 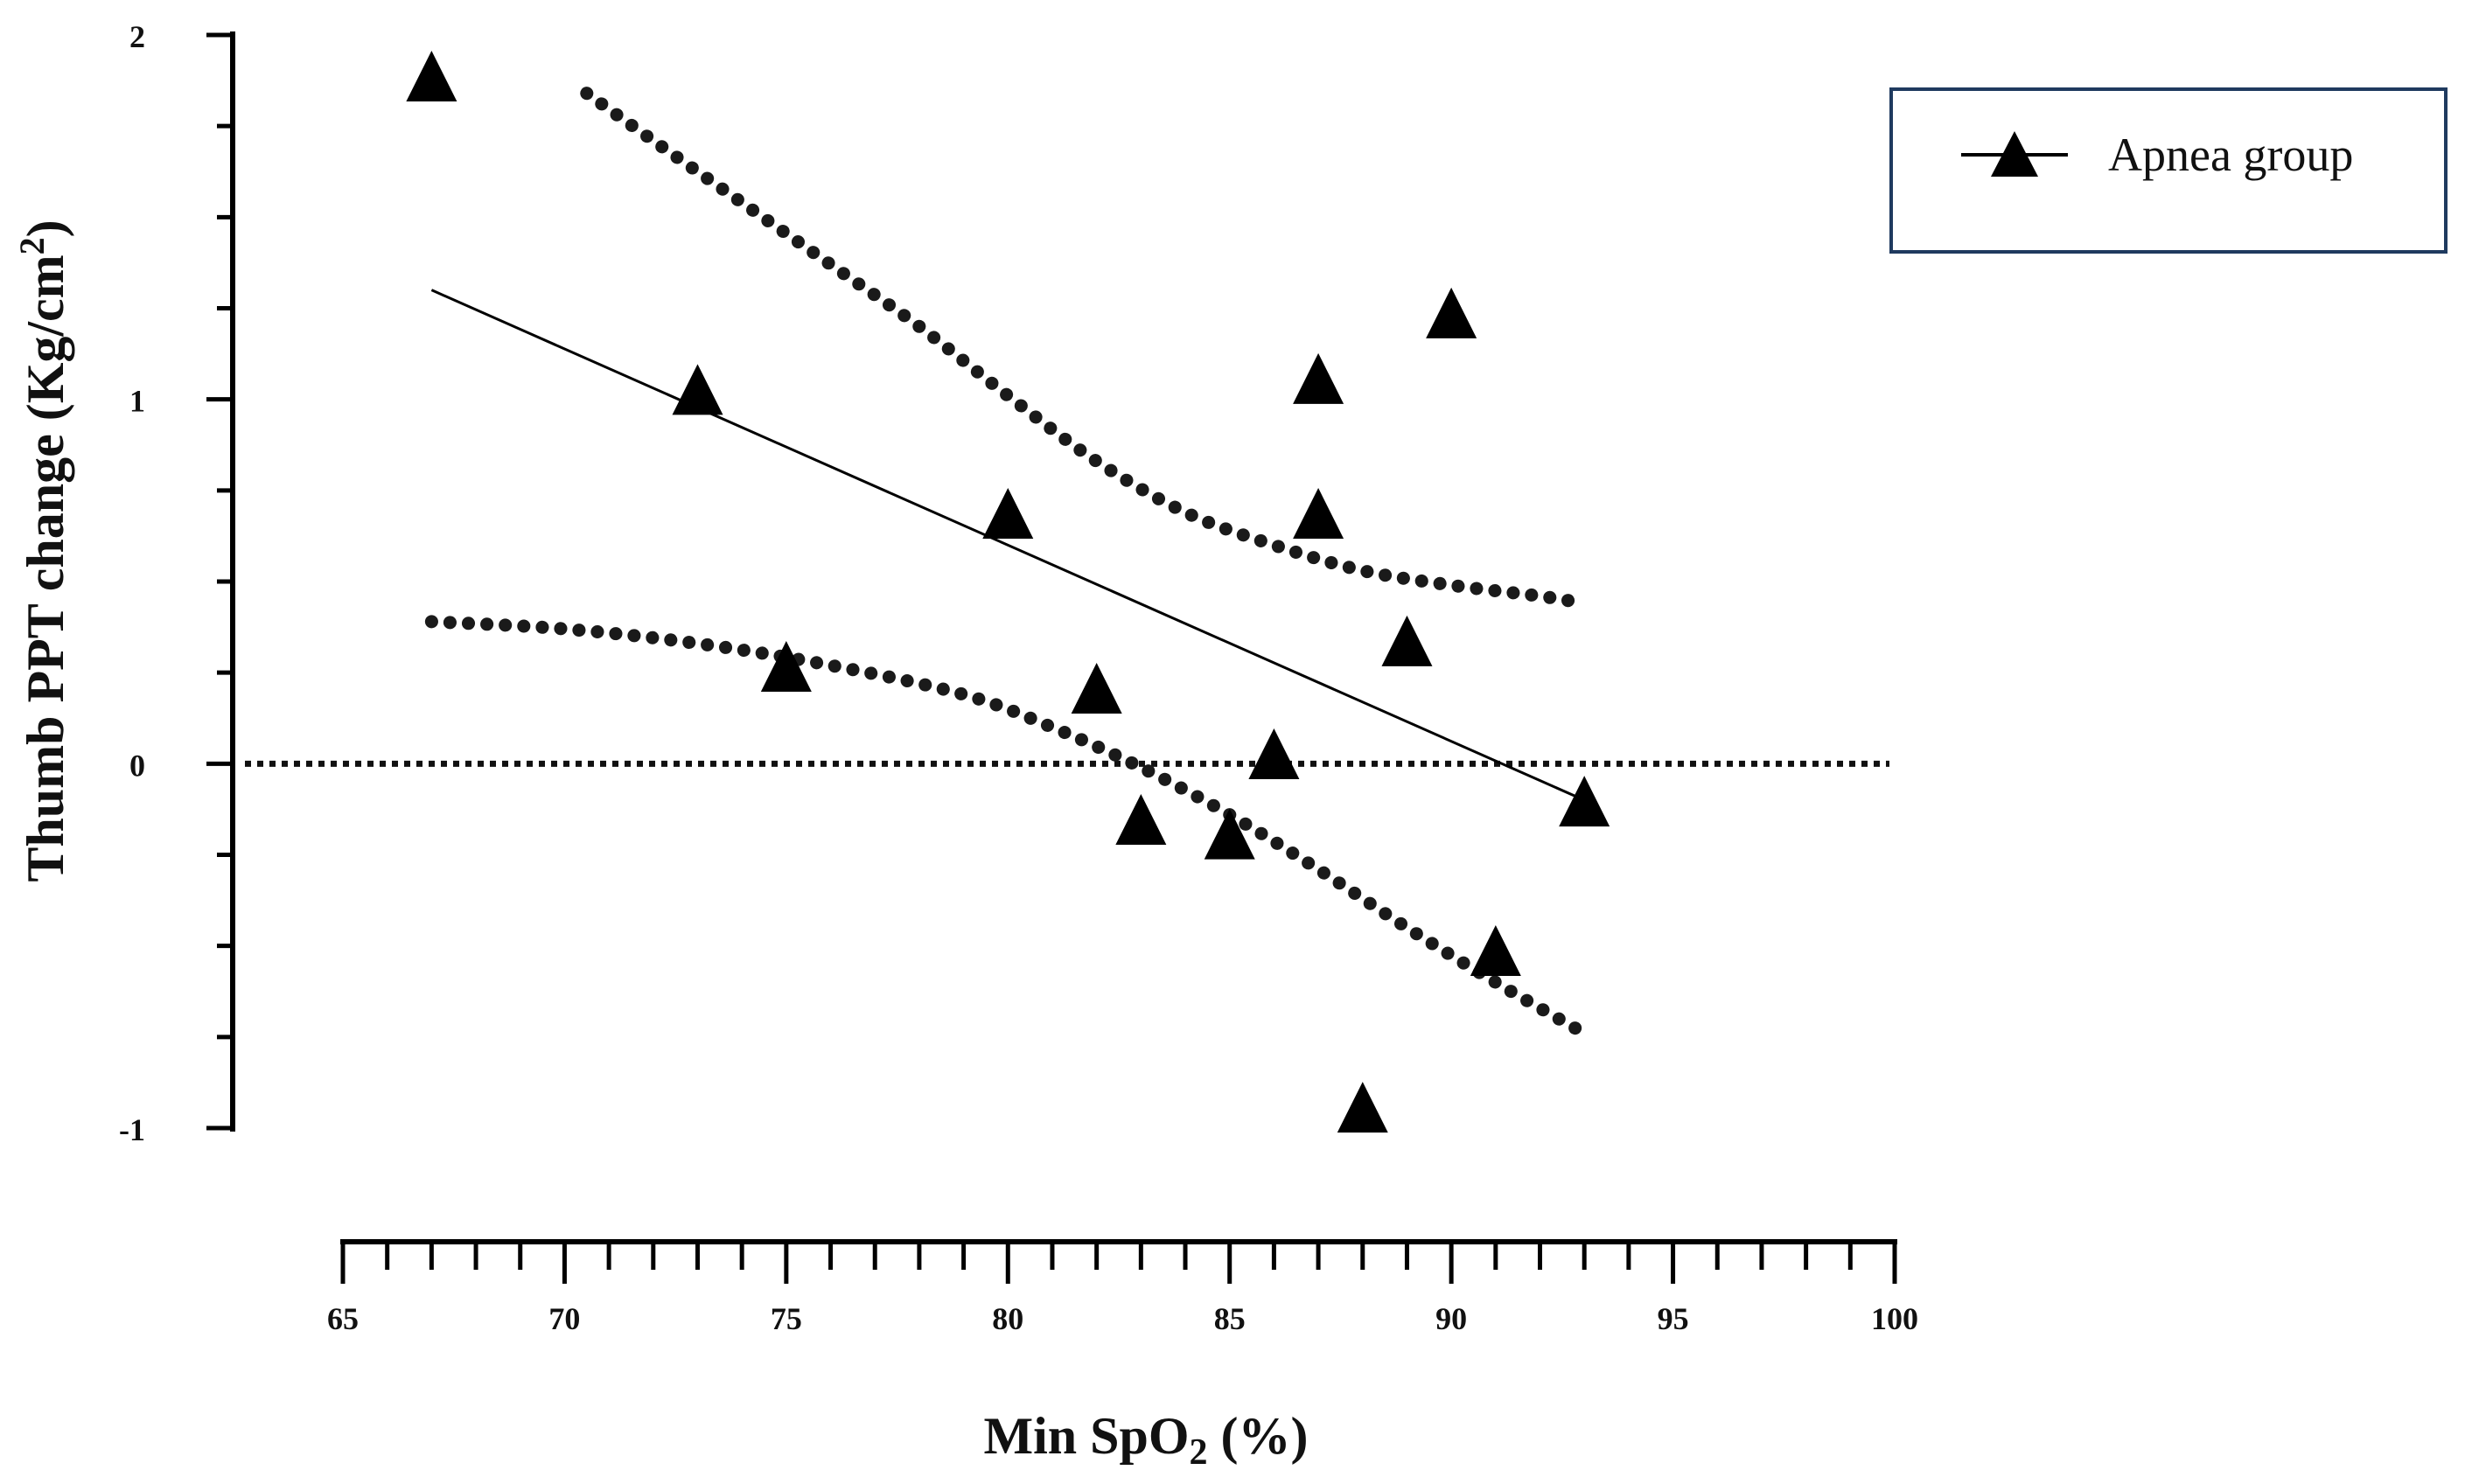 What do you see at coordinates (1008, 1318) in the screenshot?
I see `x-tick-label: 80` at bounding box center [1008, 1318].